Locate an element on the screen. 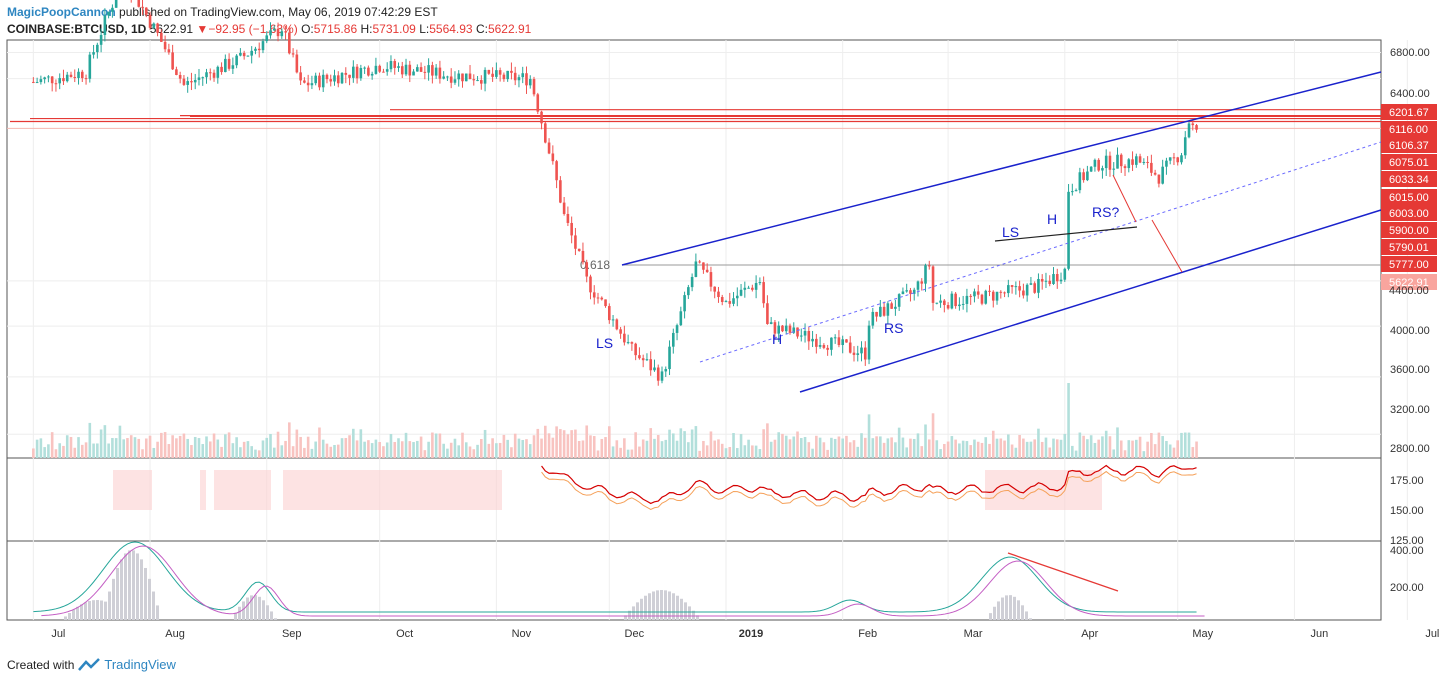 The image size is (1444, 683). price-tick-label: 3600.00 is located at coordinates (1410, 370).